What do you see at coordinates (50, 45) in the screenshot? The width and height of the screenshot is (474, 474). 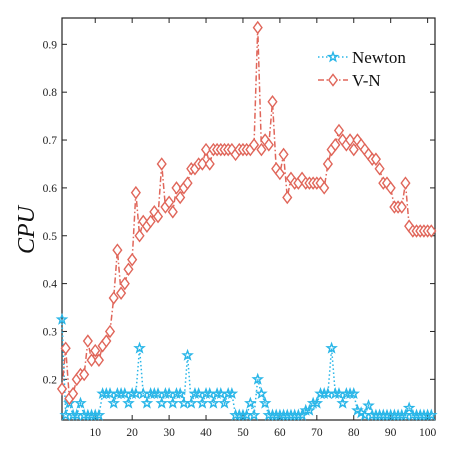 I see `y-tick-label: 0.9` at bounding box center [50, 45].